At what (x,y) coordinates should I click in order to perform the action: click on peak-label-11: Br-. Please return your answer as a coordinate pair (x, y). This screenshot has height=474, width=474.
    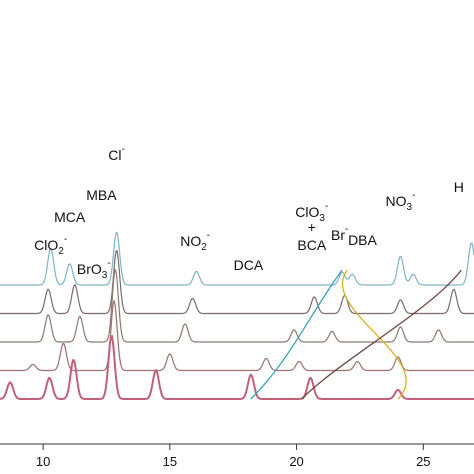
    Looking at the image, I should click on (339, 233).